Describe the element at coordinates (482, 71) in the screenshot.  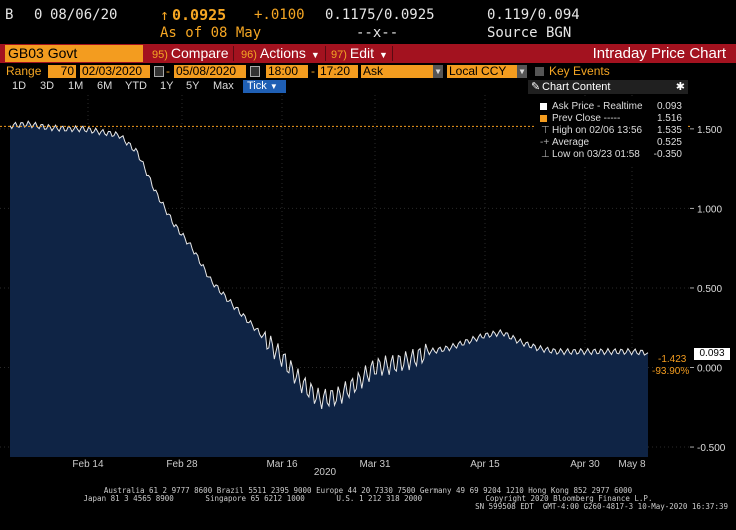
I see `currency-select: Local CCY` at that location.